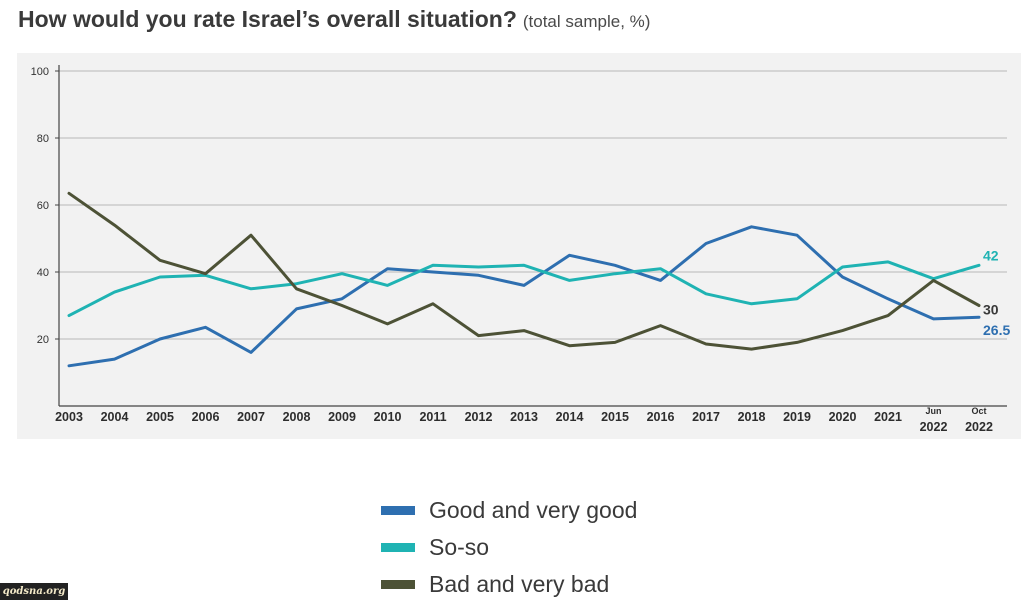 Image resolution: width=1024 pixels, height=609 pixels. I want to click on x-tick-label: 2017, so click(706, 417).